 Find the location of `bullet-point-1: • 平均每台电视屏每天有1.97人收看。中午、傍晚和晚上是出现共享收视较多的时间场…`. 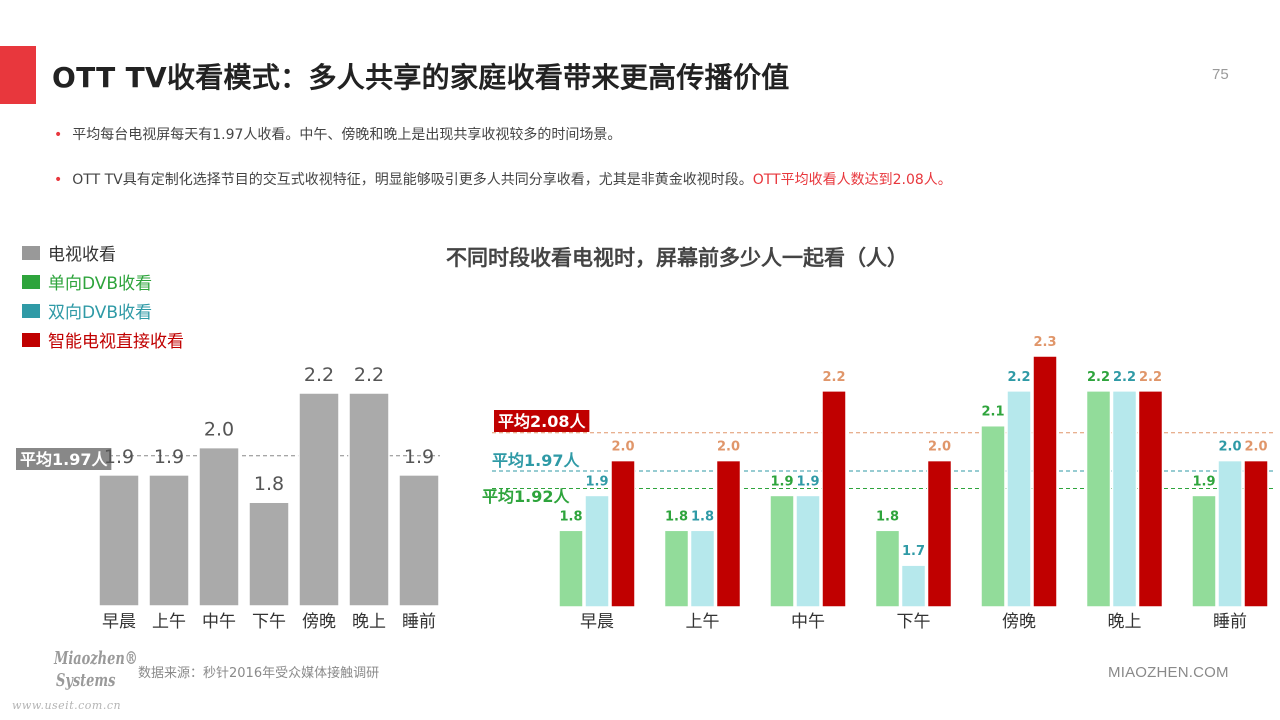

bullet-point-1: • 平均每台电视屏每天有1.97人收看。中午、傍晚和晚上是出现共享收视较多的时间场… is located at coordinates (337, 134).